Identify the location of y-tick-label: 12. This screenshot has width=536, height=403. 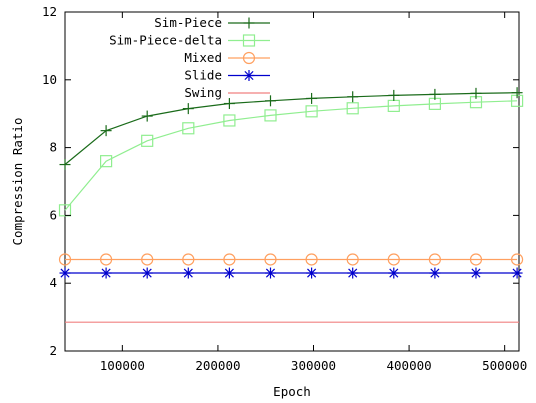
(49, 11).